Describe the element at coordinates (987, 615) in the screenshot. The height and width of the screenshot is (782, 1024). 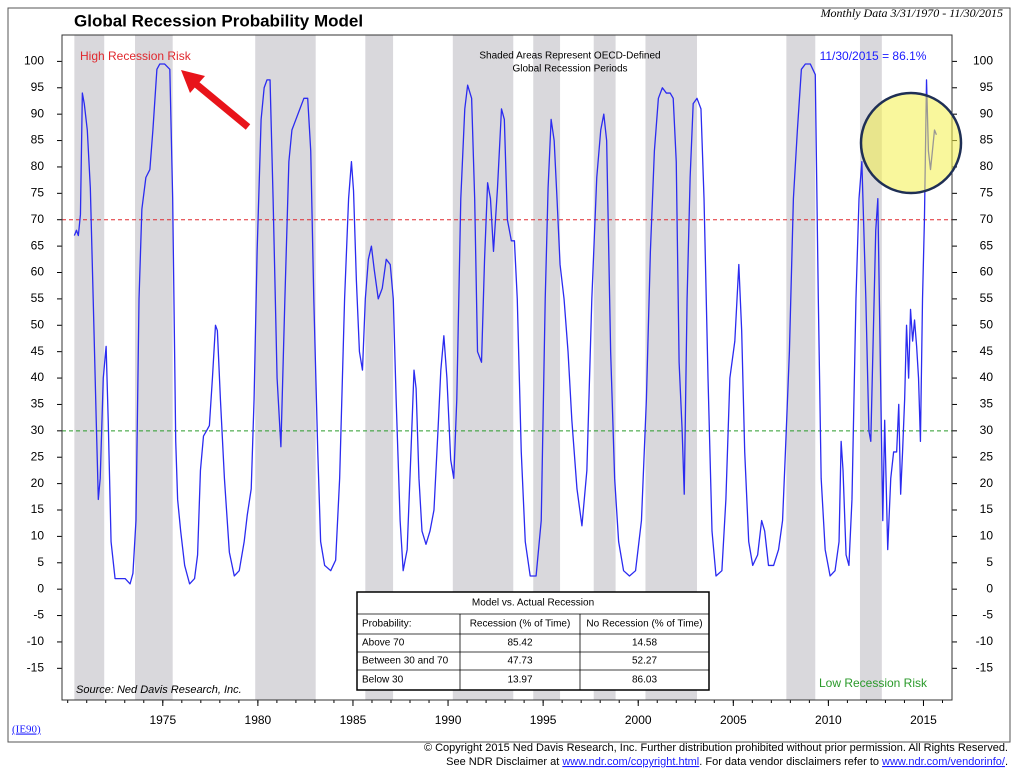
I see `y2-tick-label: -5` at that location.